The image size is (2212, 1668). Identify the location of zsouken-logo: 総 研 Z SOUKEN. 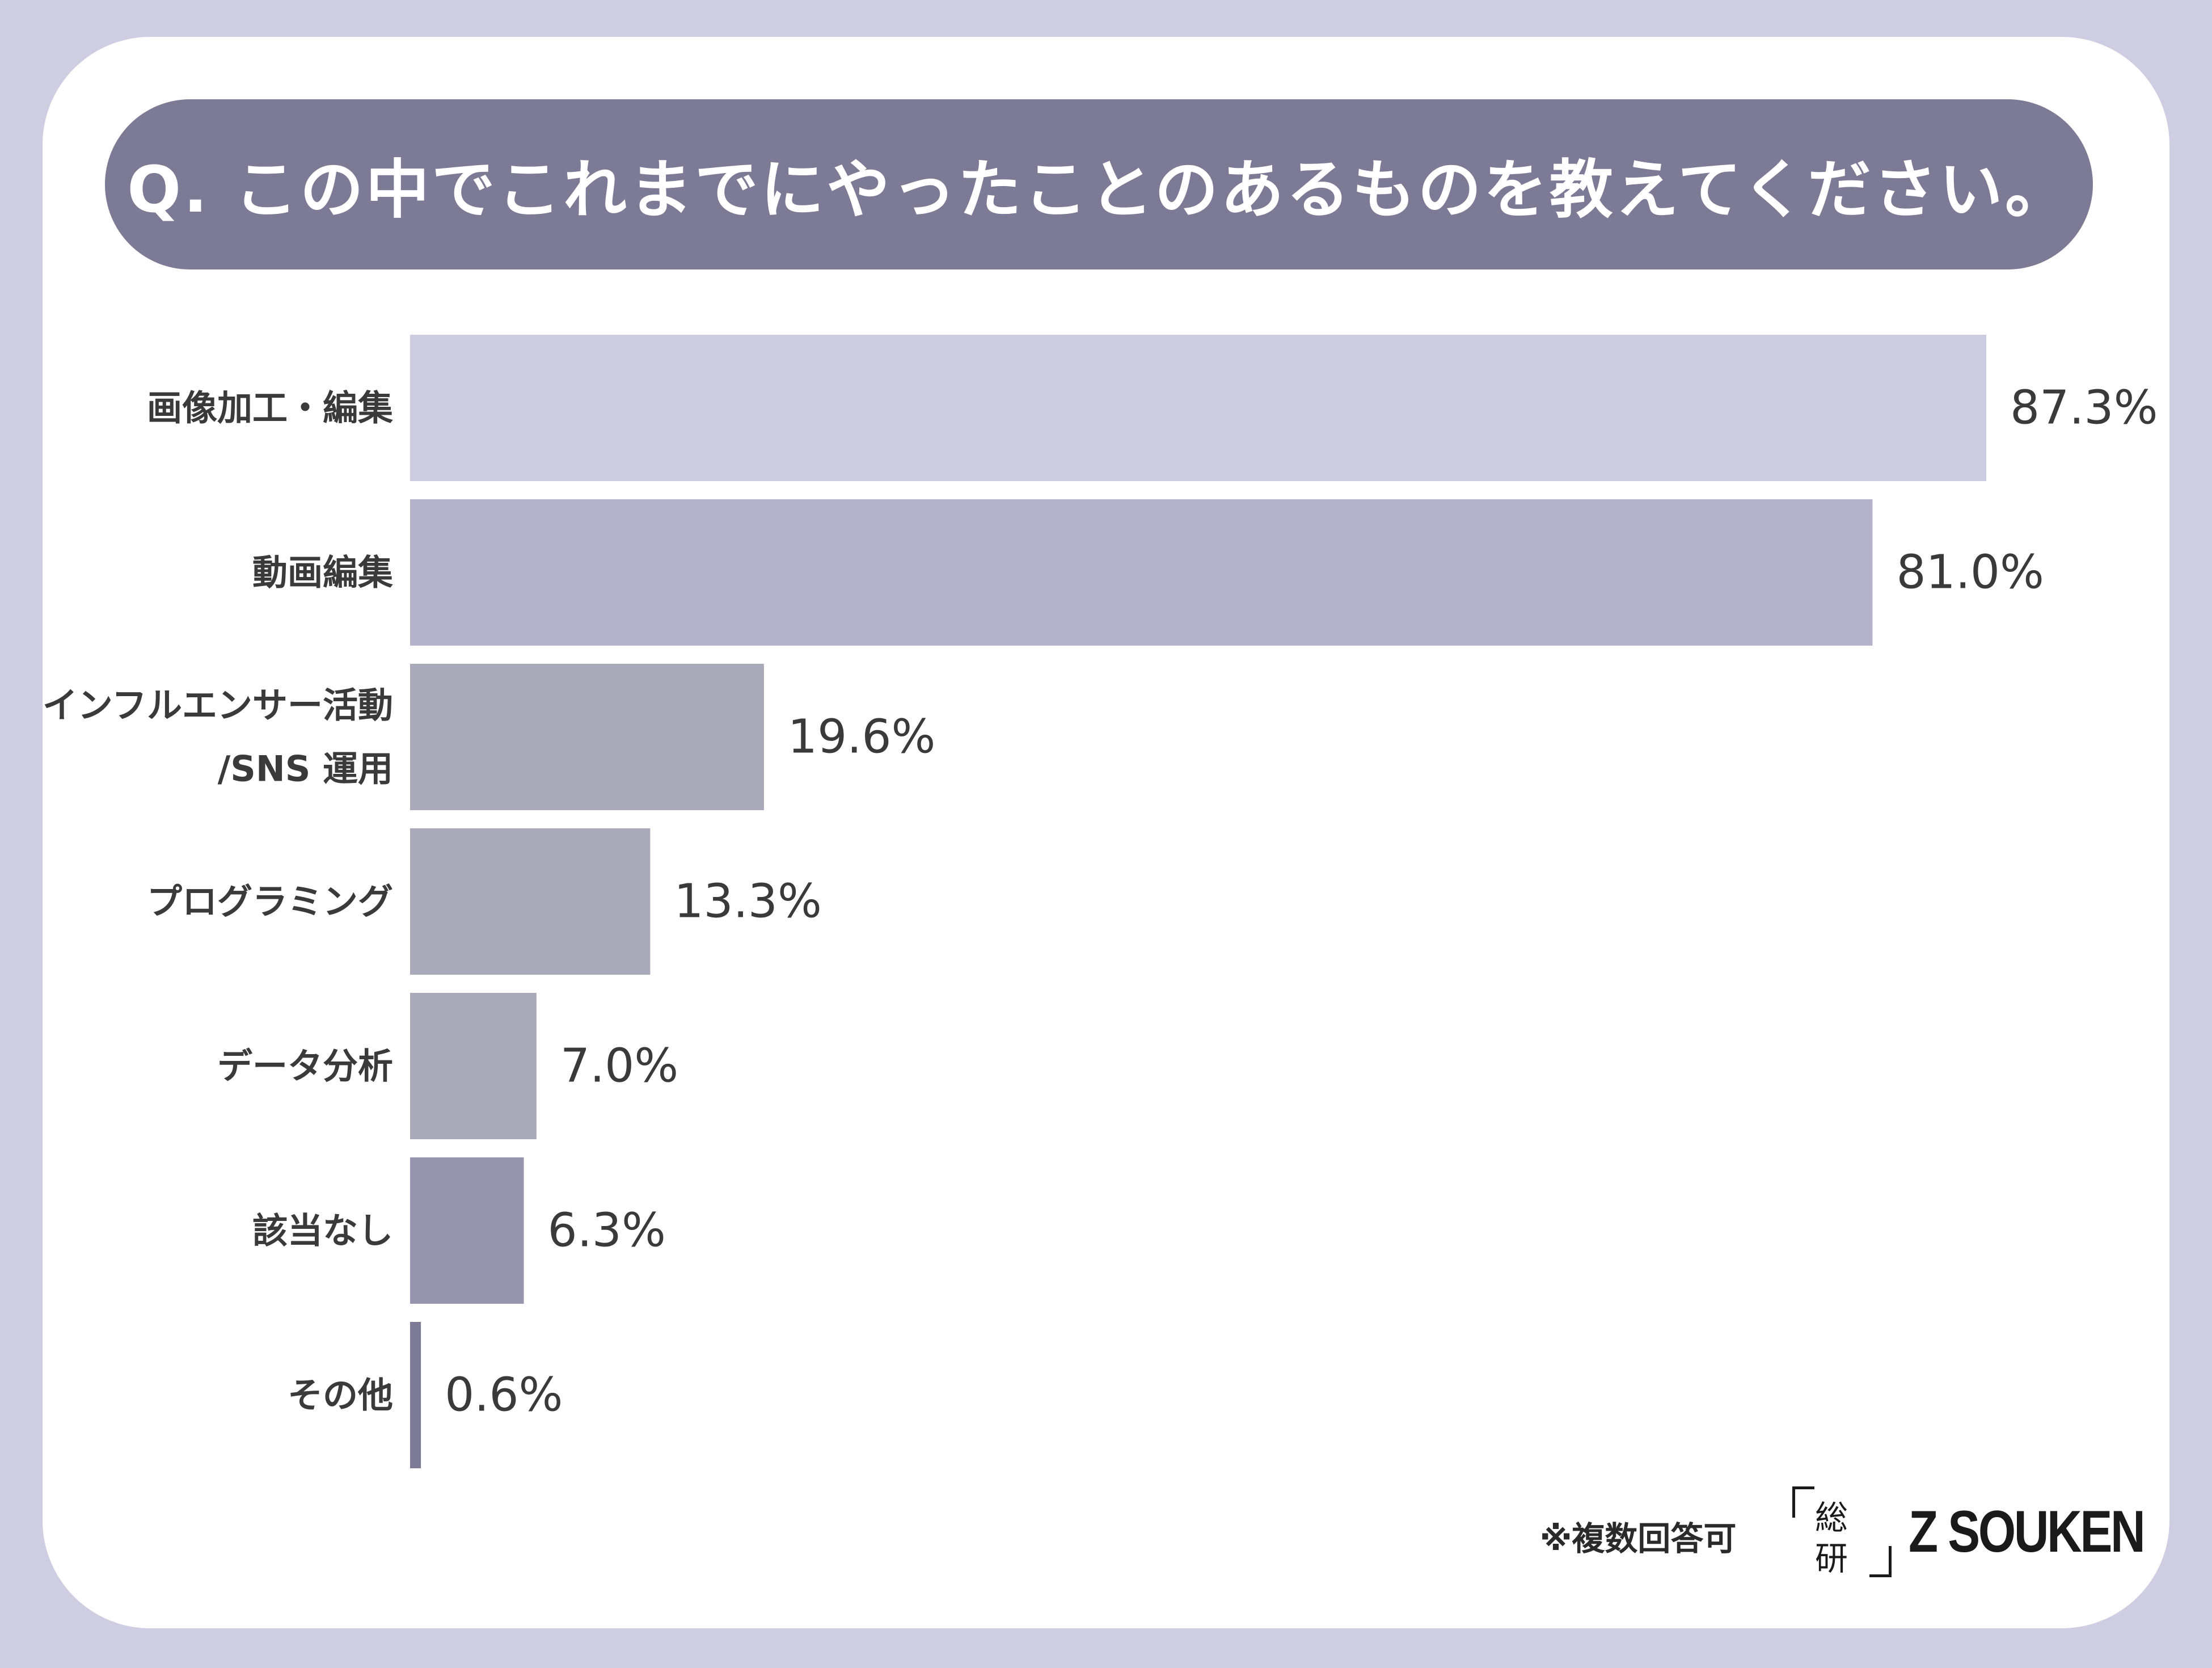
(1993, 1532).